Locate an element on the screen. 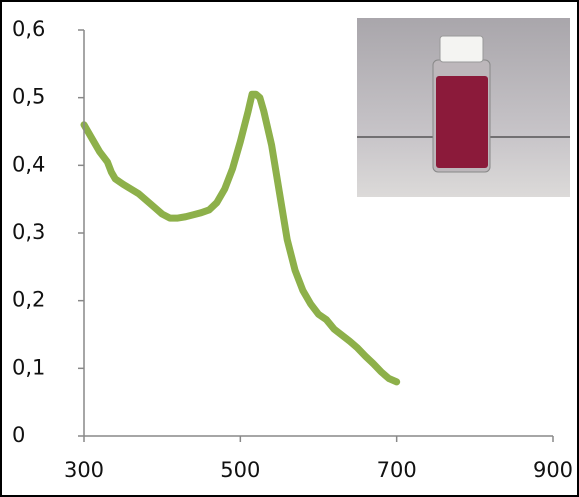 This screenshot has height=497, width=579. y-tick-label: 0,3 is located at coordinates (28, 232).